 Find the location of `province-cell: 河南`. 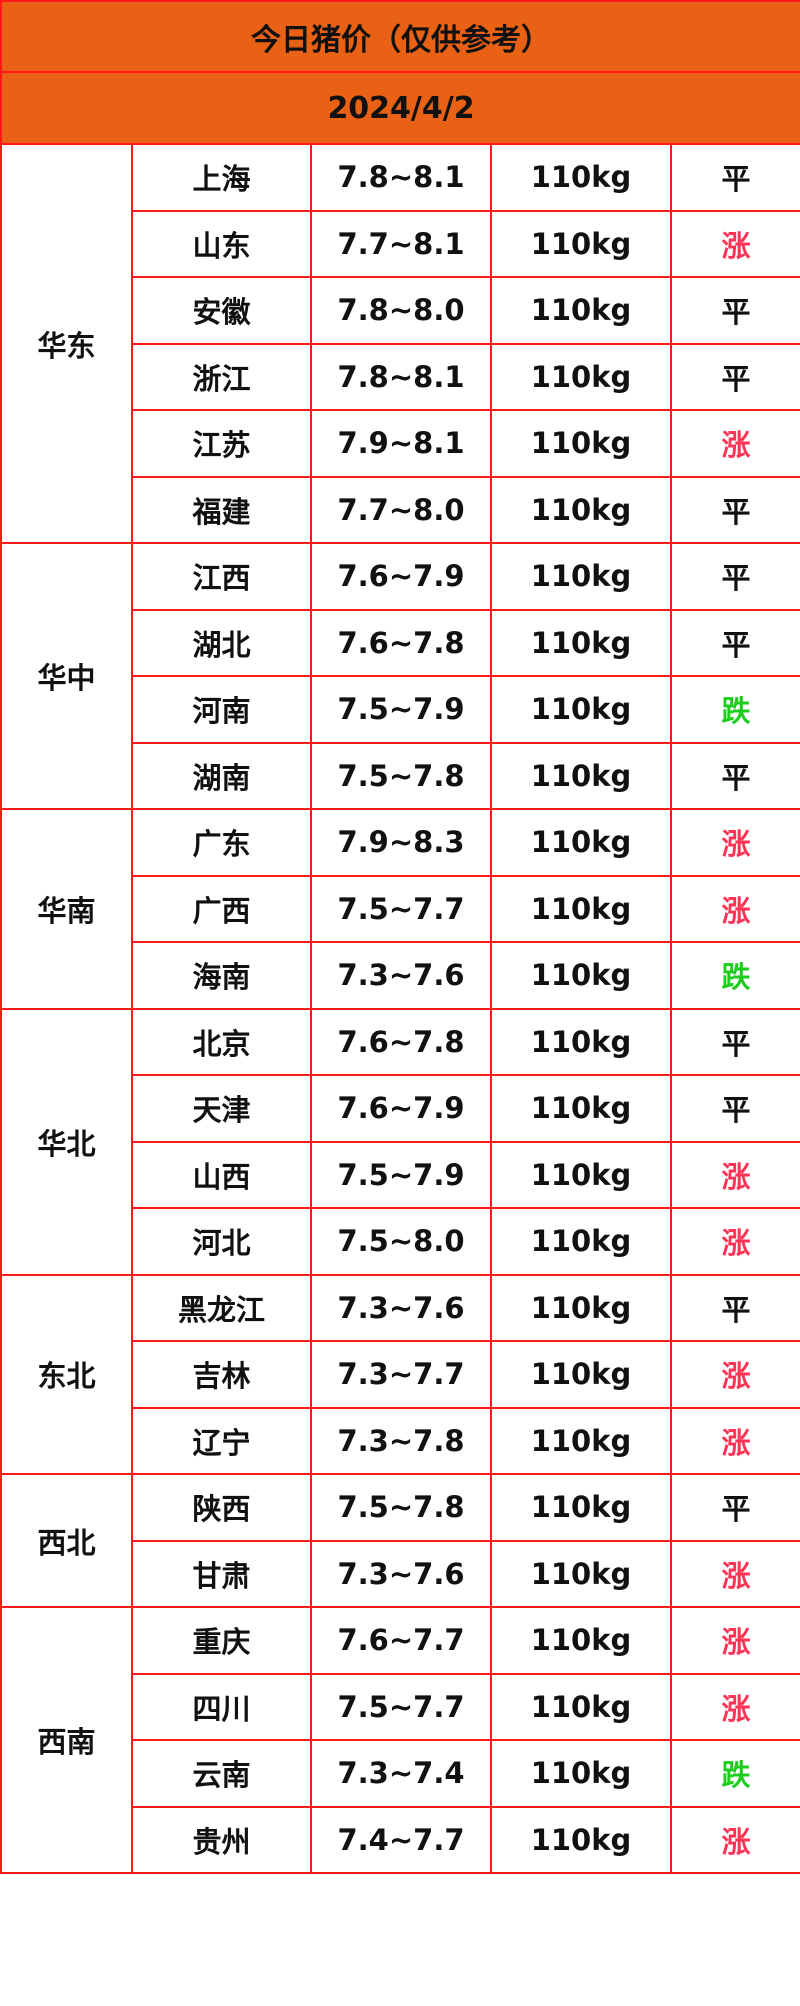

province-cell: 河南 is located at coordinates (221, 709).